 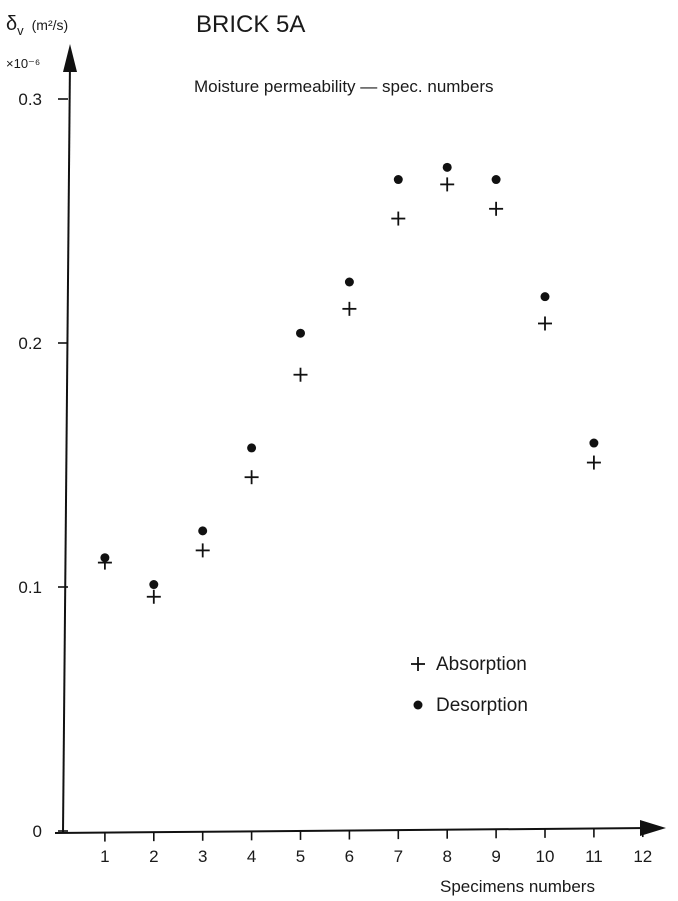 I want to click on legend: Absorption Desorption, so click(x=469, y=685).